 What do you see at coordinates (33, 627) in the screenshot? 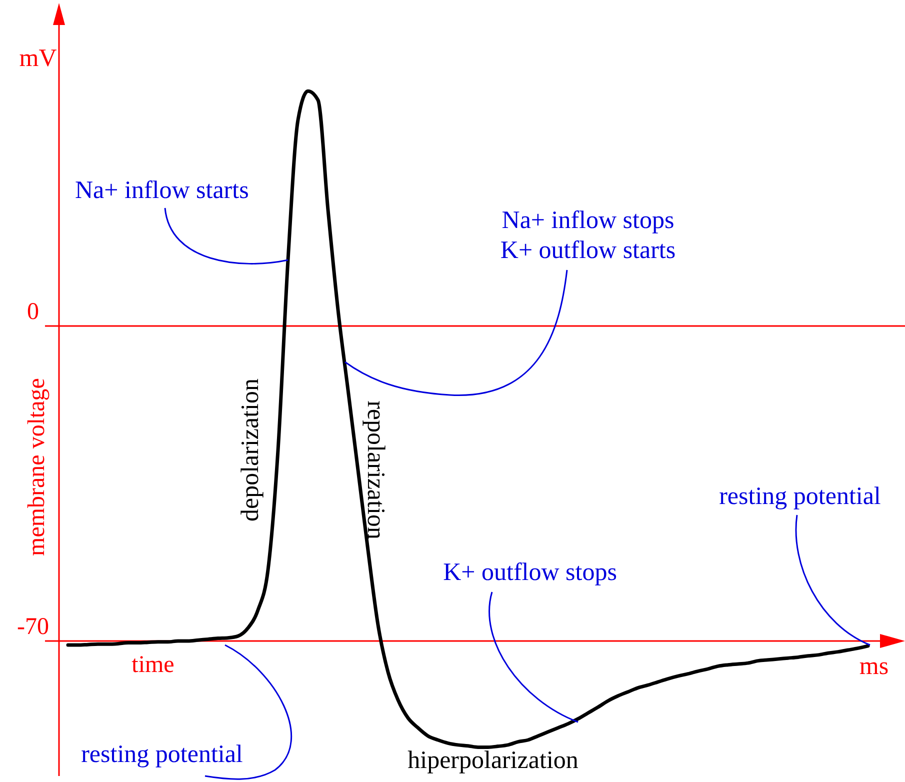
I see `y-tick-label: -70` at bounding box center [33, 627].